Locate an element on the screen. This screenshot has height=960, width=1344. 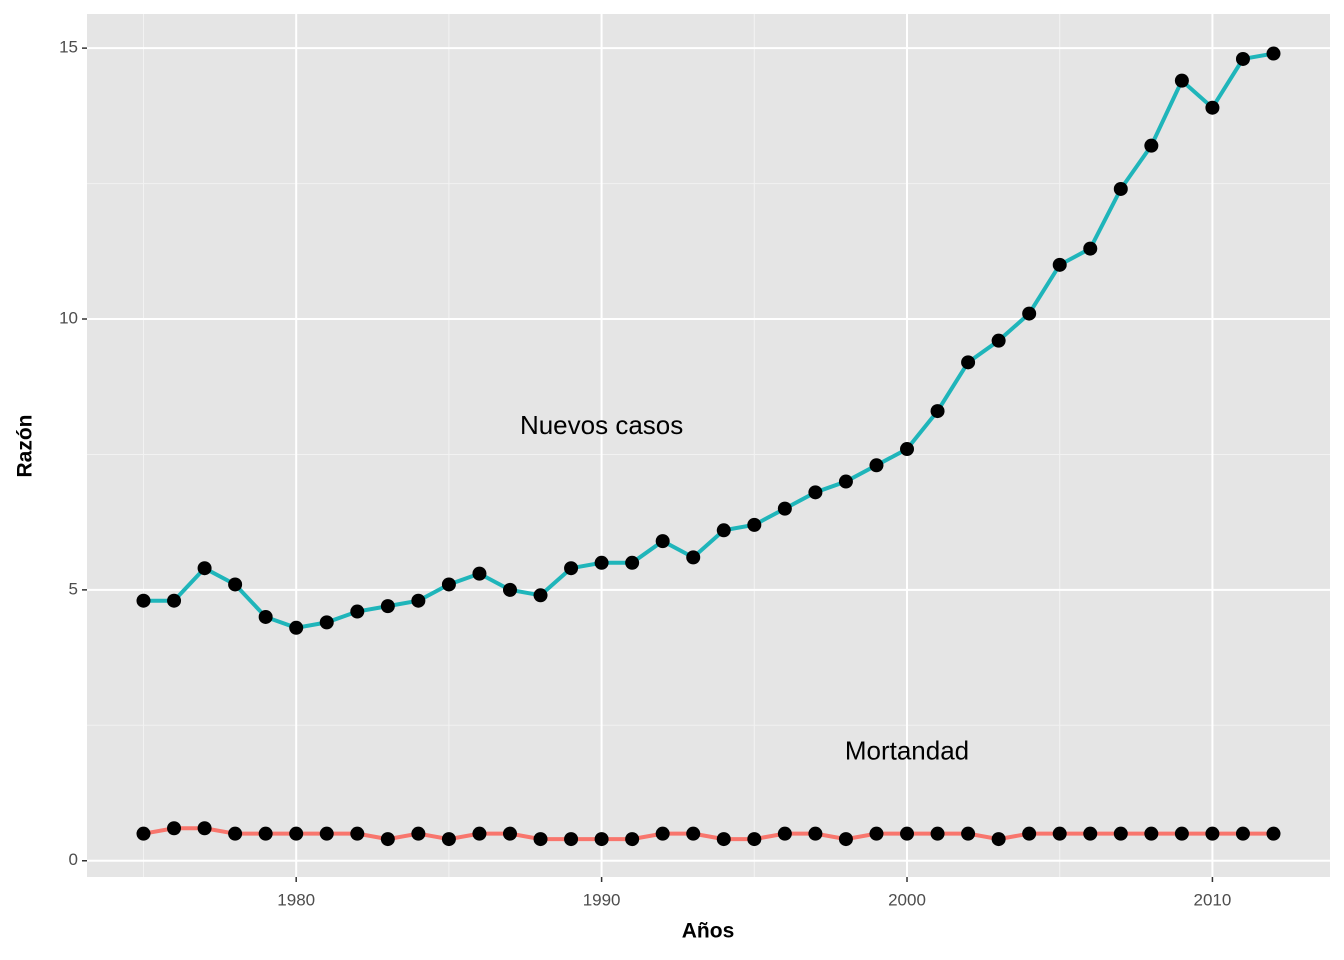
x-tick-label: 1990 is located at coordinates (602, 899).